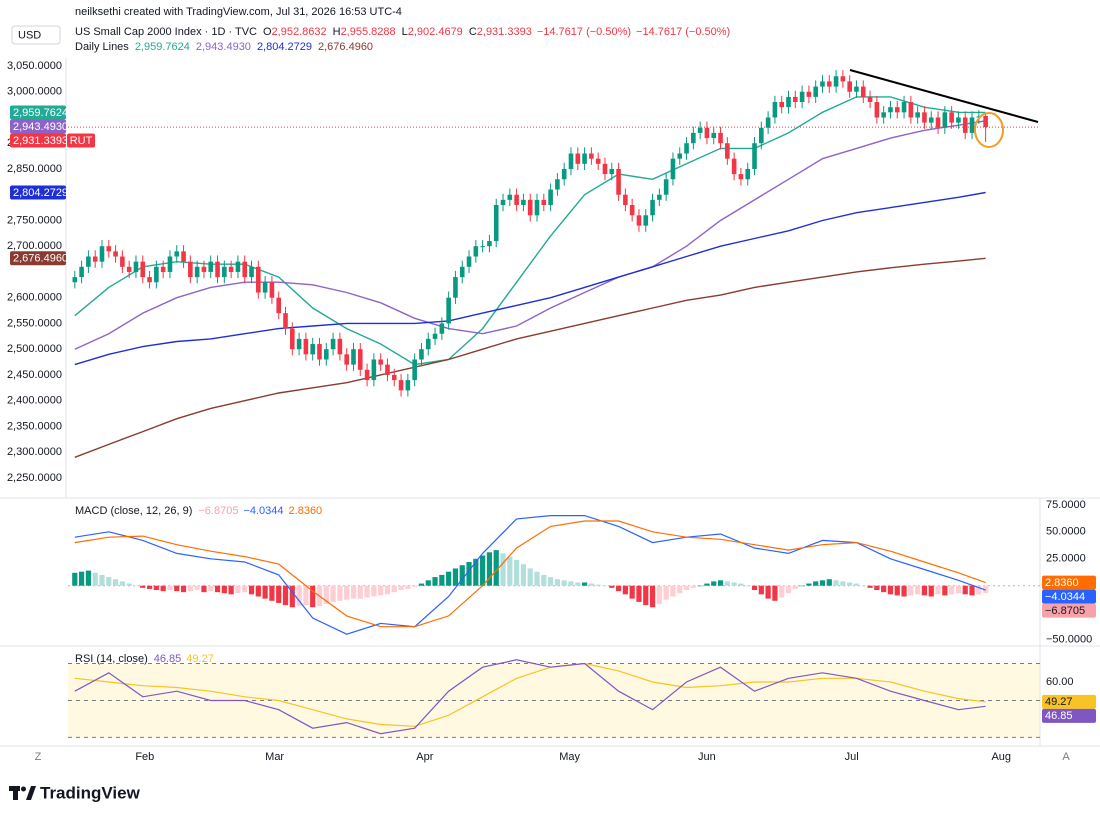 This screenshot has width=1100, height=816. Describe the element at coordinates (405, 32) in the screenshot. I see `legend-key: L` at that location.